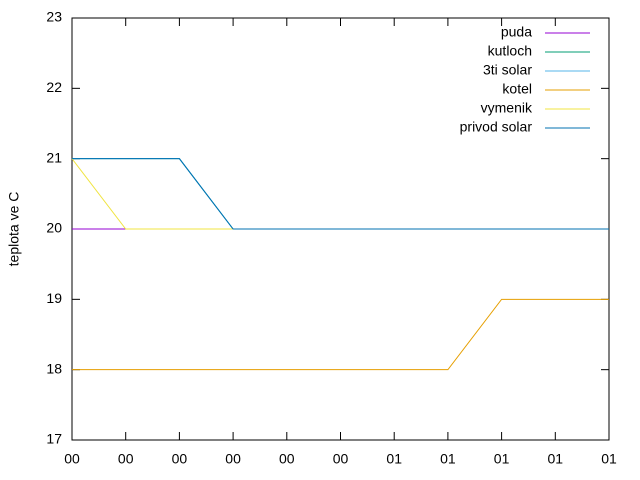 This screenshot has height=480, width=640. What do you see at coordinates (54, 228) in the screenshot?
I see `y-tick-label: 20` at bounding box center [54, 228].